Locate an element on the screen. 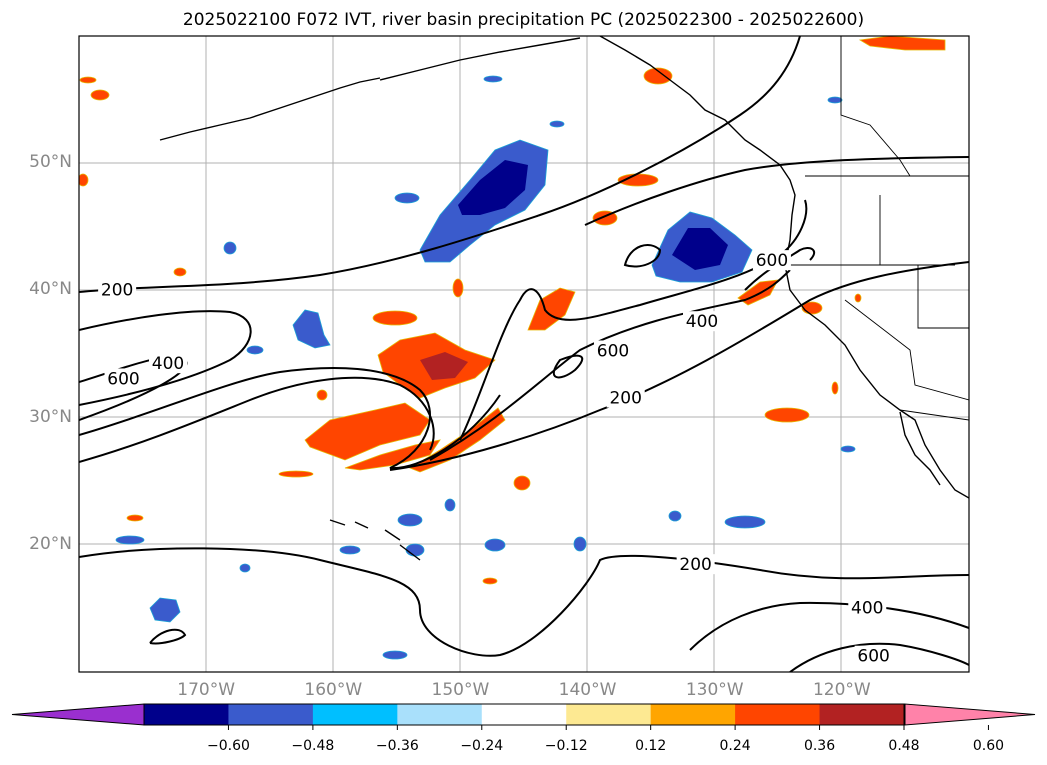  lon-tick-label: 160°W is located at coordinates (333, 690).